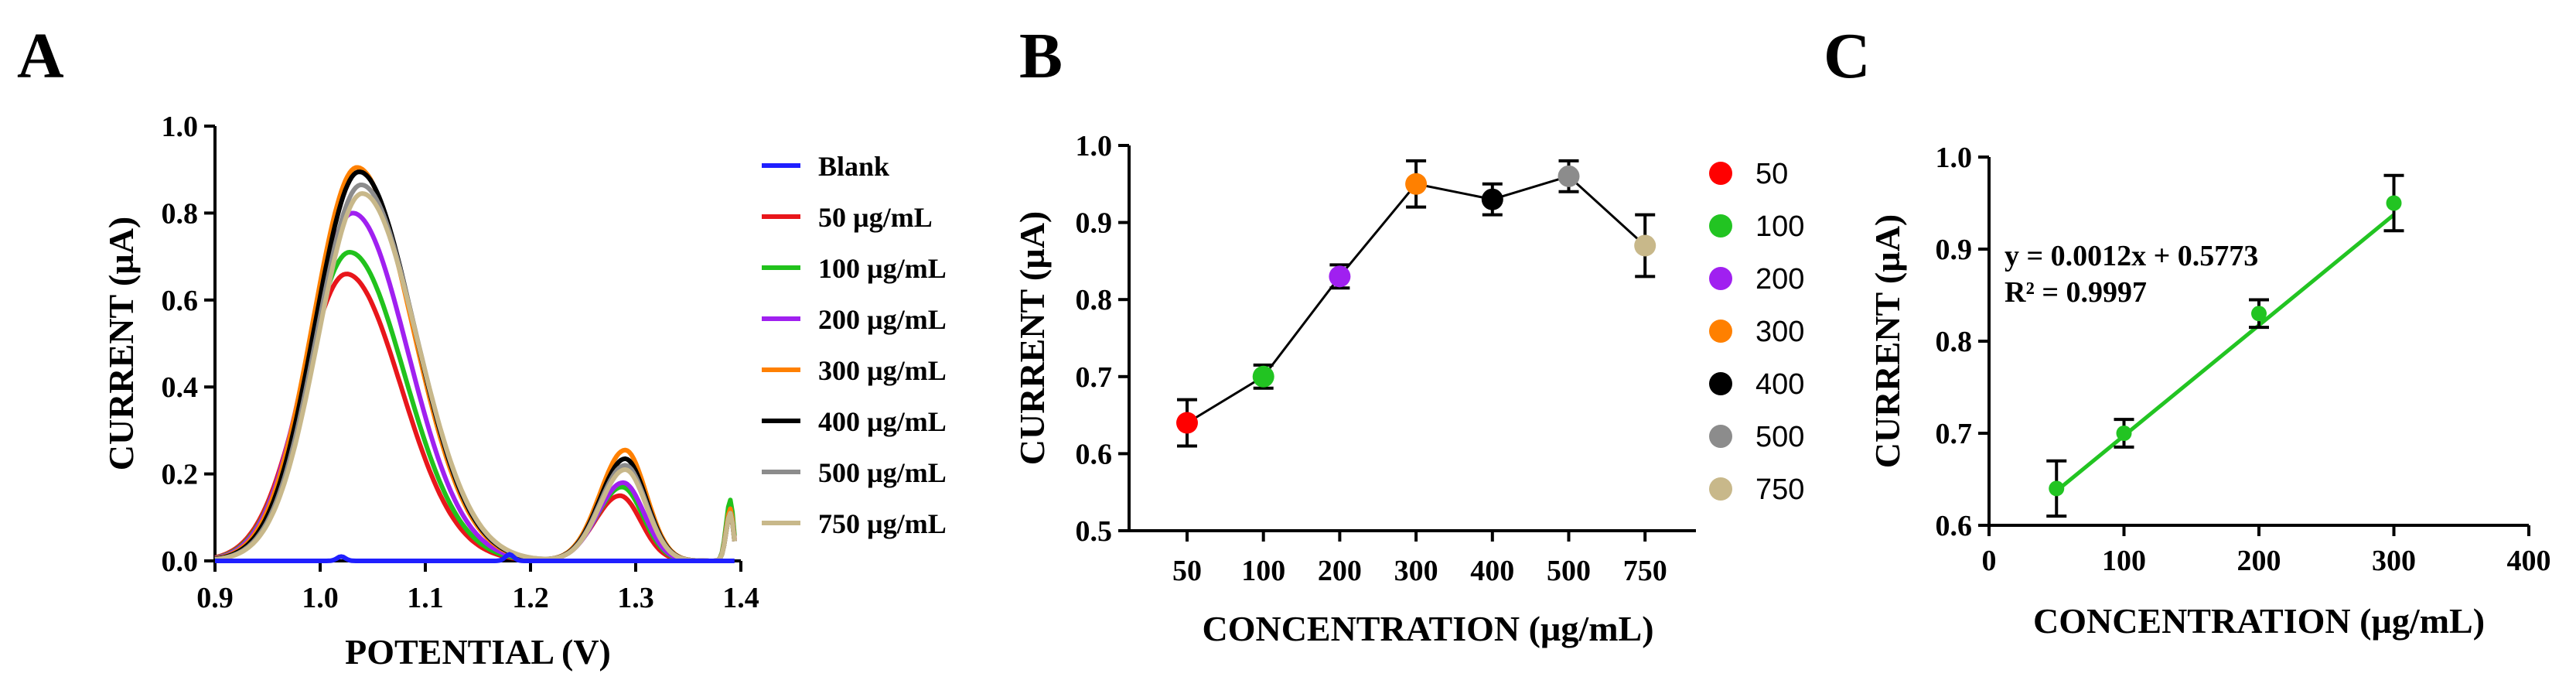  Describe the element at coordinates (1569, 571) in the screenshot. I see `x-tick-label-b: 500` at that location.